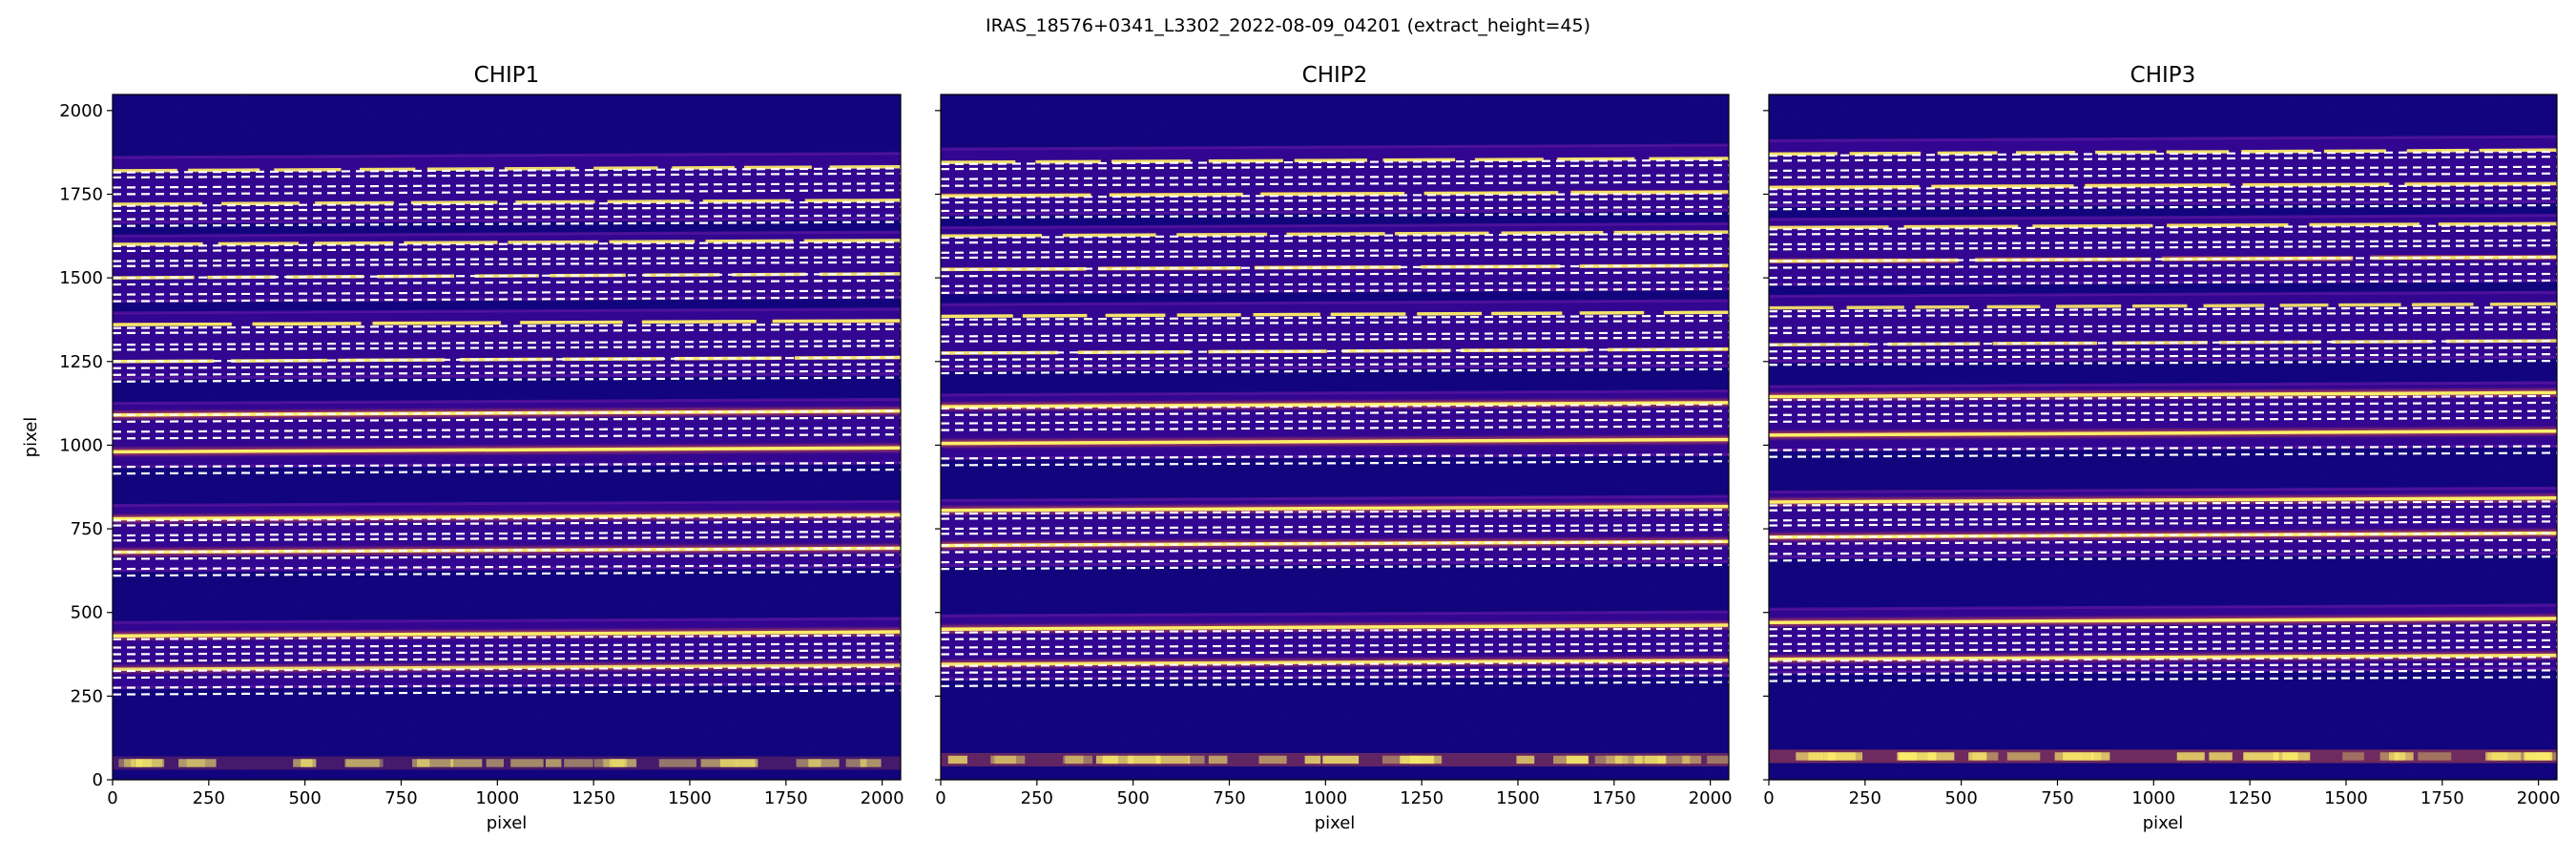 The width and height of the screenshot is (2576, 859). What do you see at coordinates (304, 798) in the screenshot?
I see `x-tick-label: 500` at bounding box center [304, 798].